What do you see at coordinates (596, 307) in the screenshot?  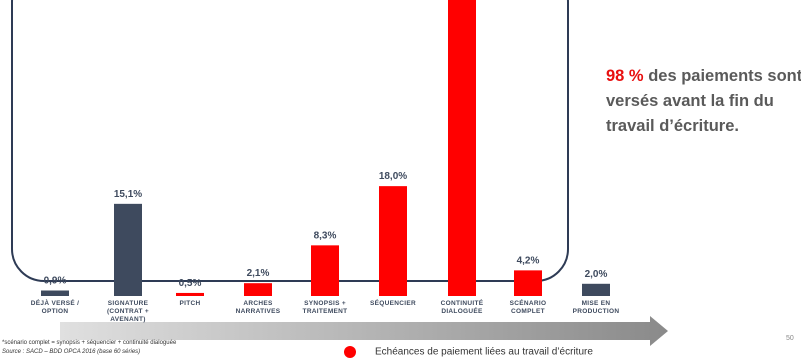 I see `x-tick-label: MISE EN PRODUCTION` at bounding box center [596, 307].